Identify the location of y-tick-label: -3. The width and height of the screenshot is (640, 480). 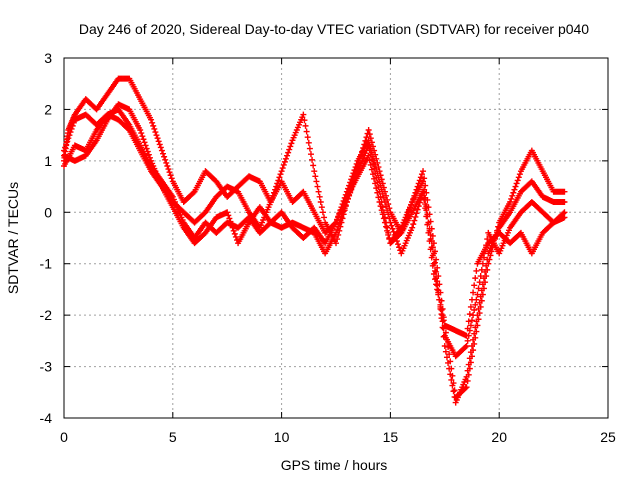
(46, 367).